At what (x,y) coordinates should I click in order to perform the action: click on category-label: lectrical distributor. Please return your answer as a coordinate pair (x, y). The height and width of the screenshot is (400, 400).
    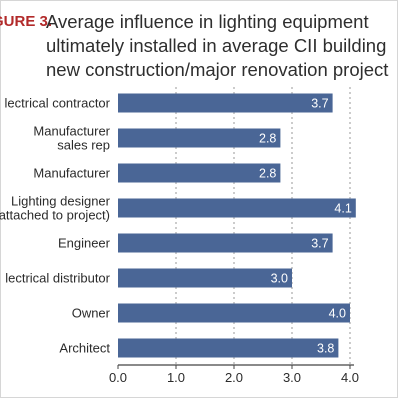
    Looking at the image, I should click on (57, 278).